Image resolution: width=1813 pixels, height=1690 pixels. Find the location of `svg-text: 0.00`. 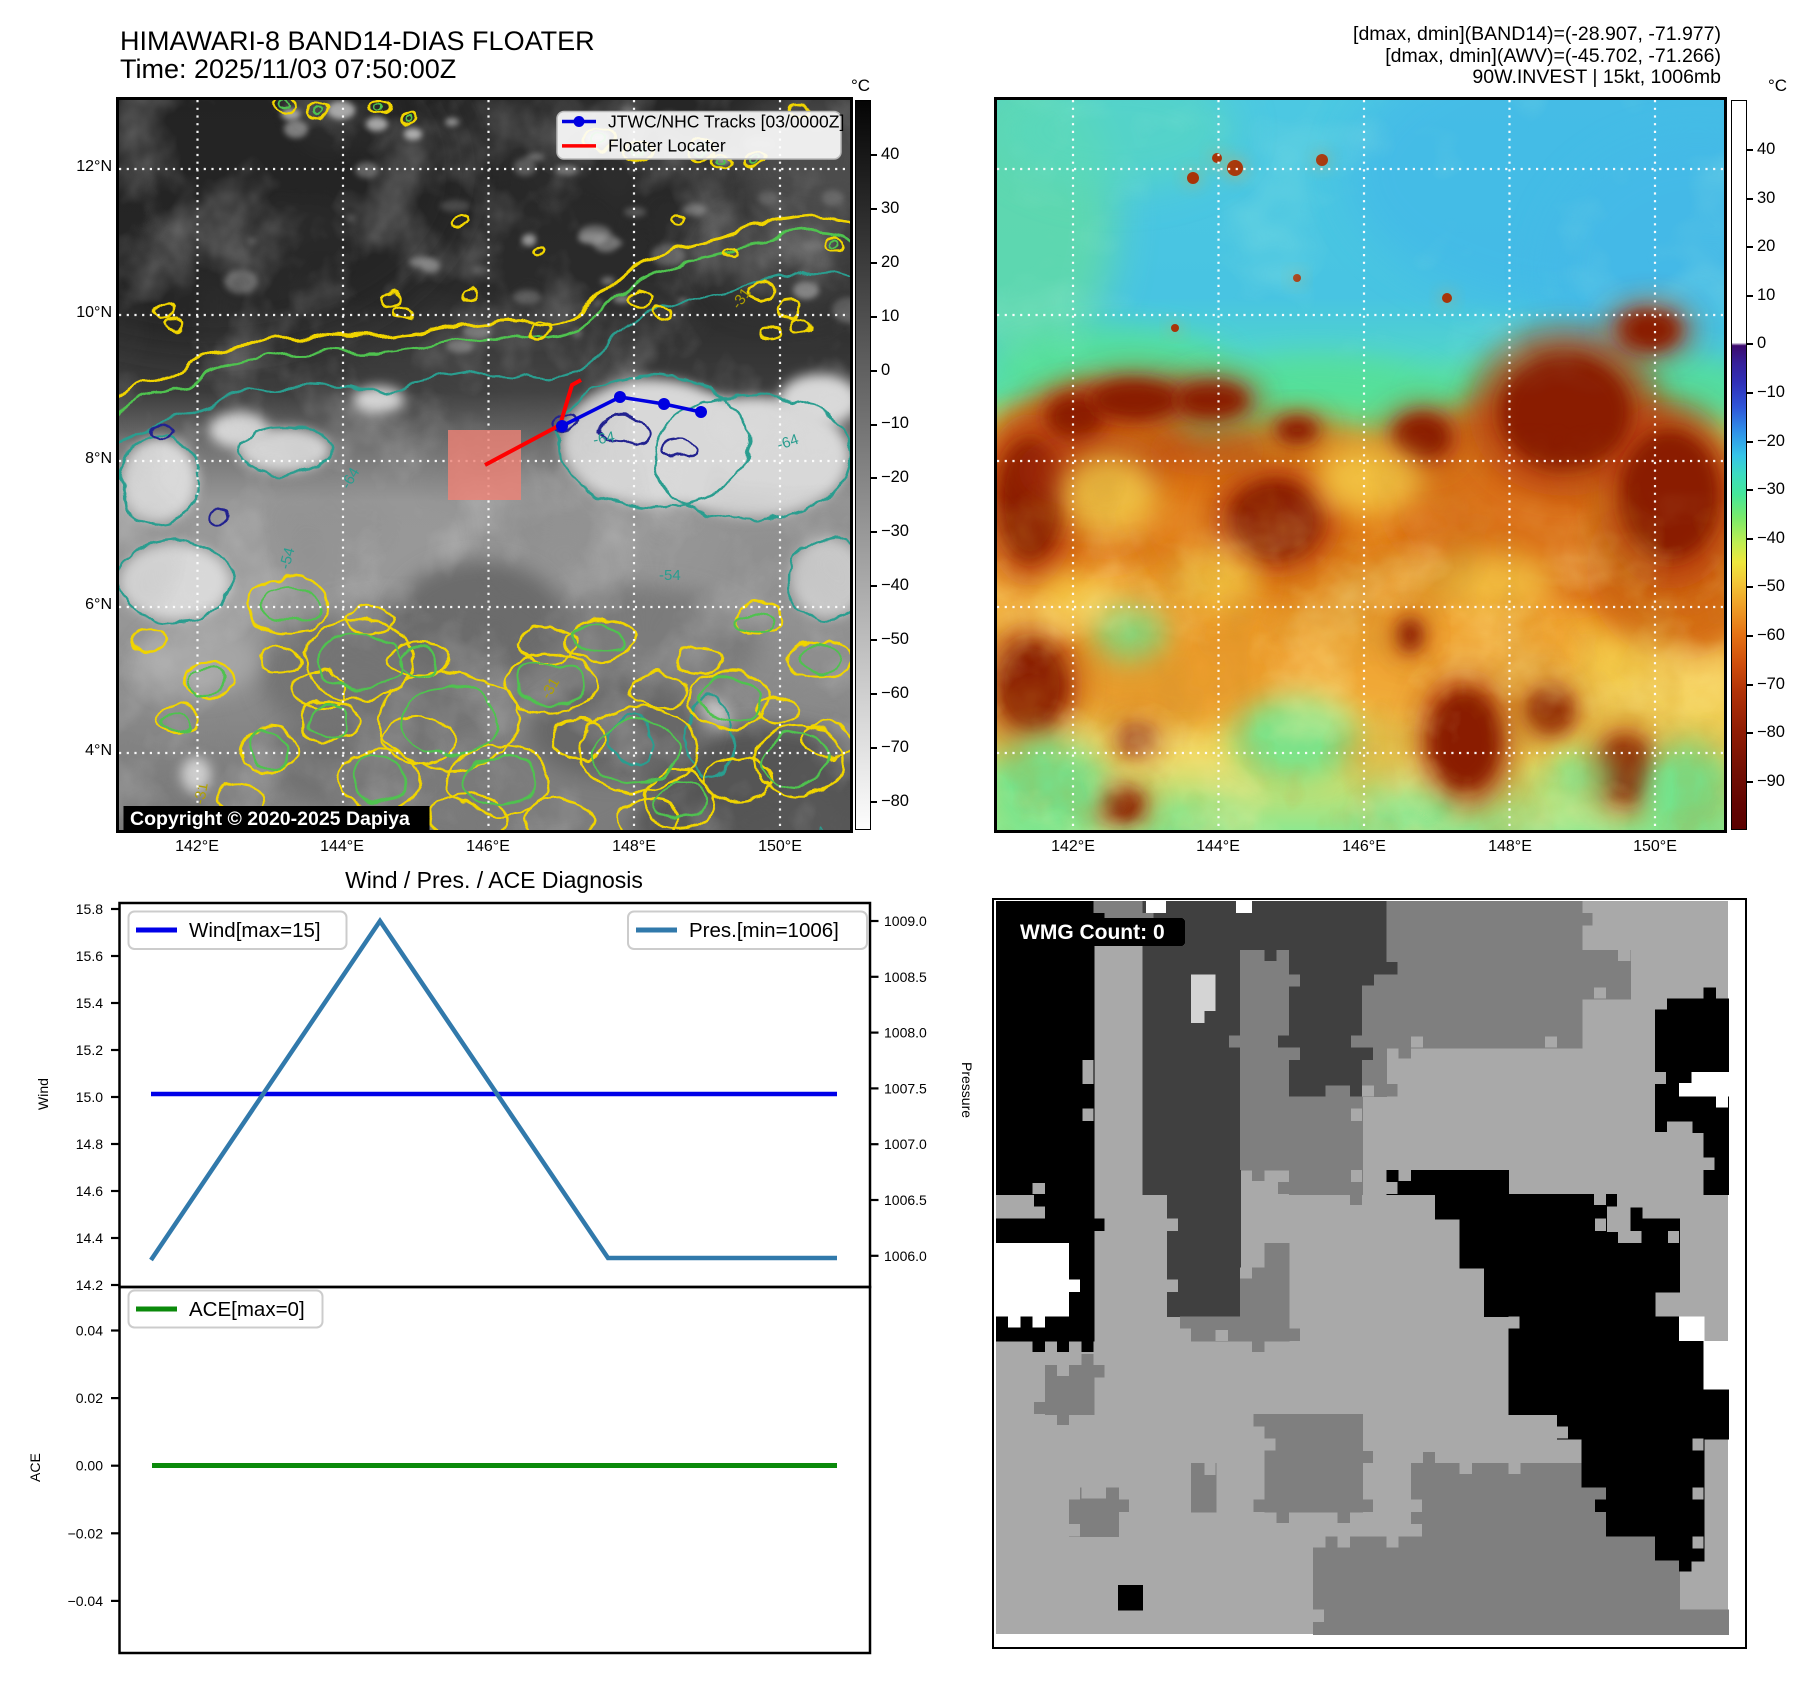

svg-text: 0.00 is located at coordinates (89, 1466).